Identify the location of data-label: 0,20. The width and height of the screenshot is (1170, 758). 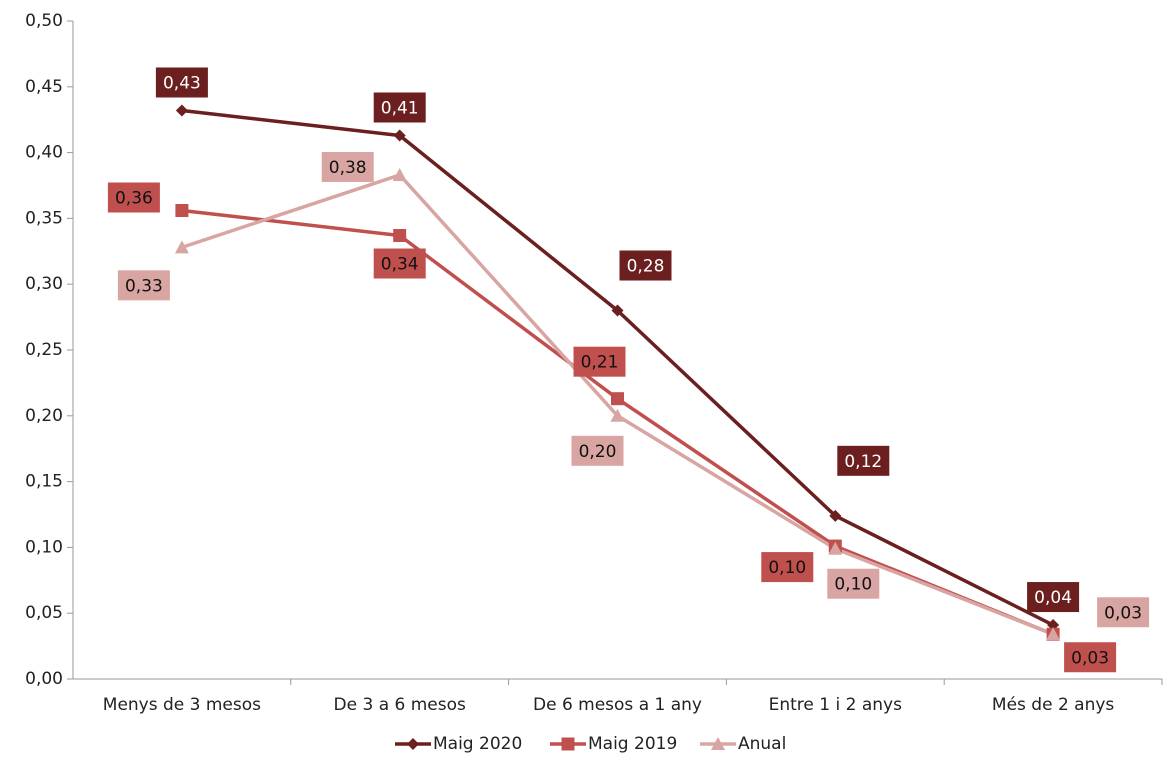
(598, 452).